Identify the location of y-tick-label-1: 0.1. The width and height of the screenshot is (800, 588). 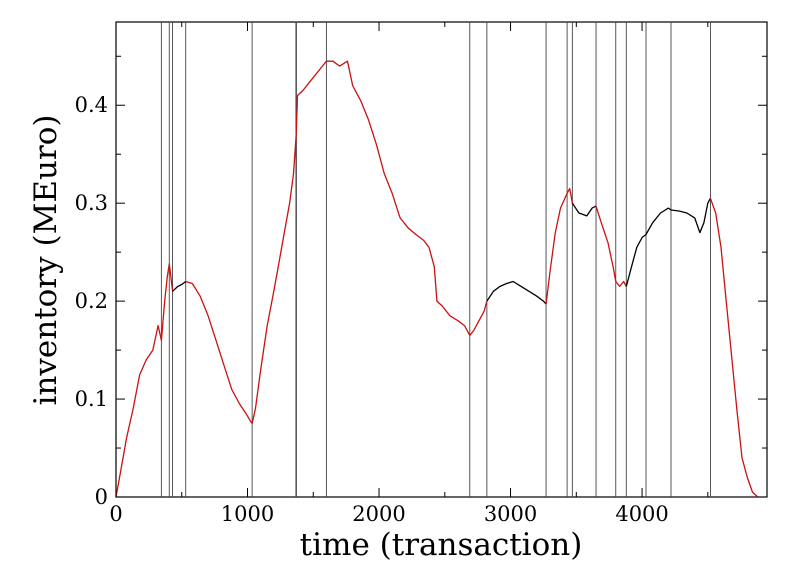
(91, 399).